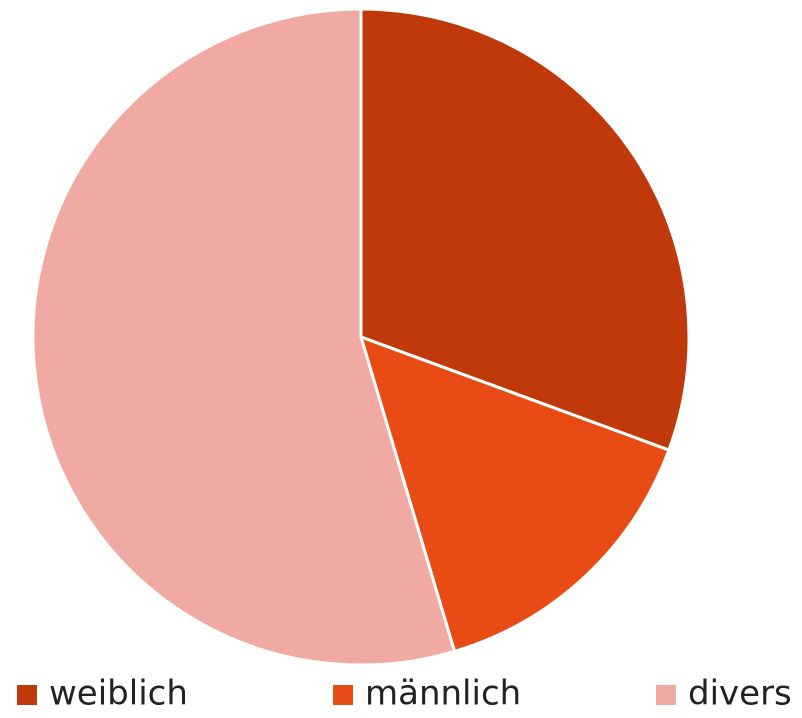 The width and height of the screenshot is (802, 718). Describe the element at coordinates (740, 694) in the screenshot. I see `legend-label: divers` at that location.